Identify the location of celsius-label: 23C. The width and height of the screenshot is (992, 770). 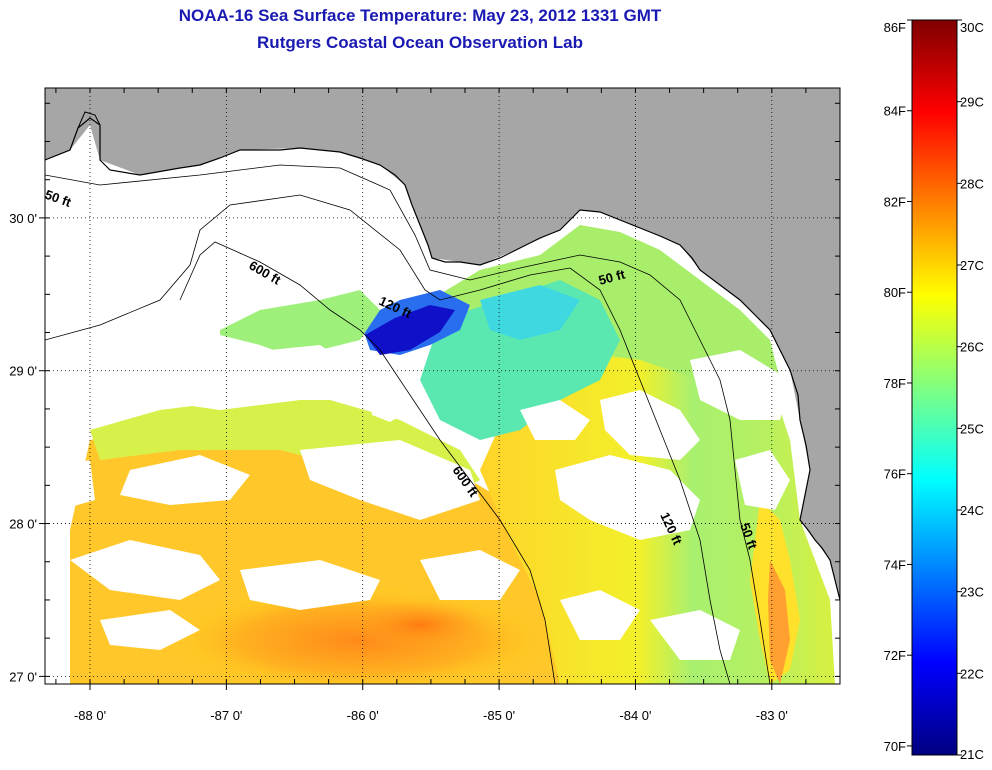
(972, 592).